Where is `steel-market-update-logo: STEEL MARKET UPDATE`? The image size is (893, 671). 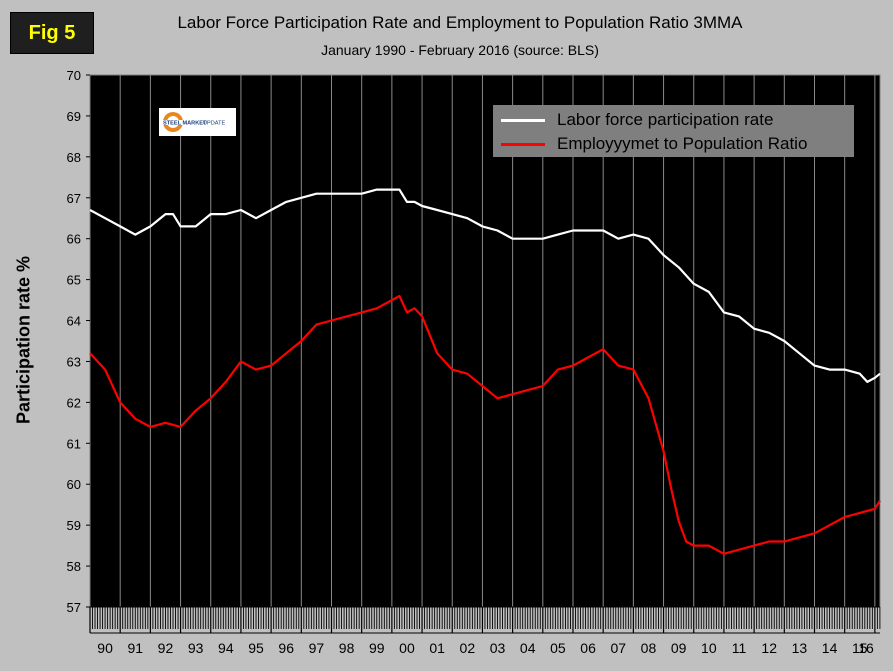 steel-market-update-logo: STEEL MARKET UPDATE is located at coordinates (197, 122).